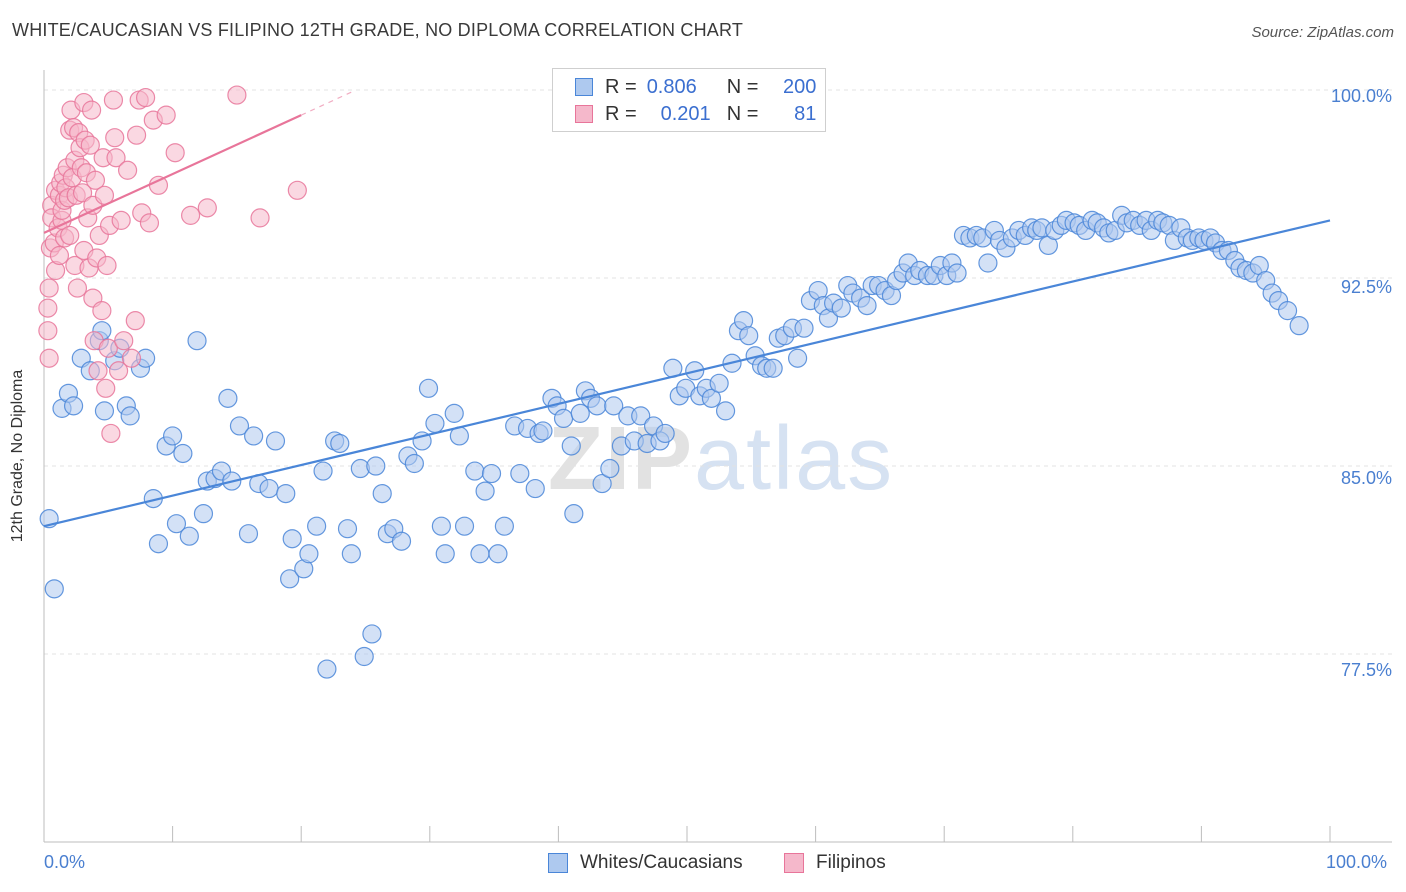 The image size is (1406, 892). Describe the element at coordinates (1322, 32) in the screenshot. I see `source-credit: Source: ZipAtlas.com` at that location.